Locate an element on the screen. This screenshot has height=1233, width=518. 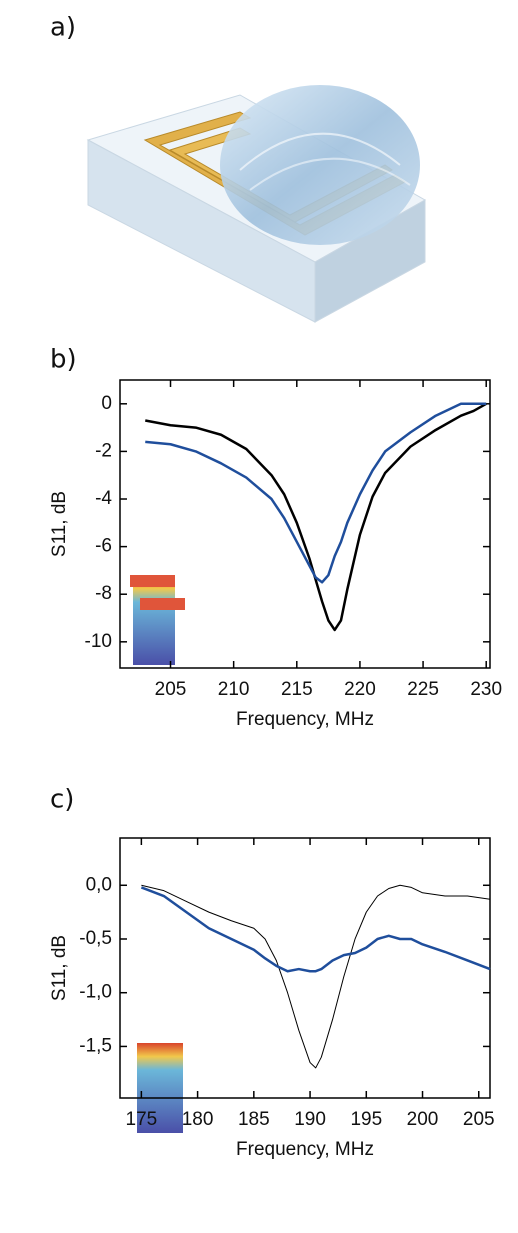
x-tick-label: 220 is located at coordinates (360, 689).